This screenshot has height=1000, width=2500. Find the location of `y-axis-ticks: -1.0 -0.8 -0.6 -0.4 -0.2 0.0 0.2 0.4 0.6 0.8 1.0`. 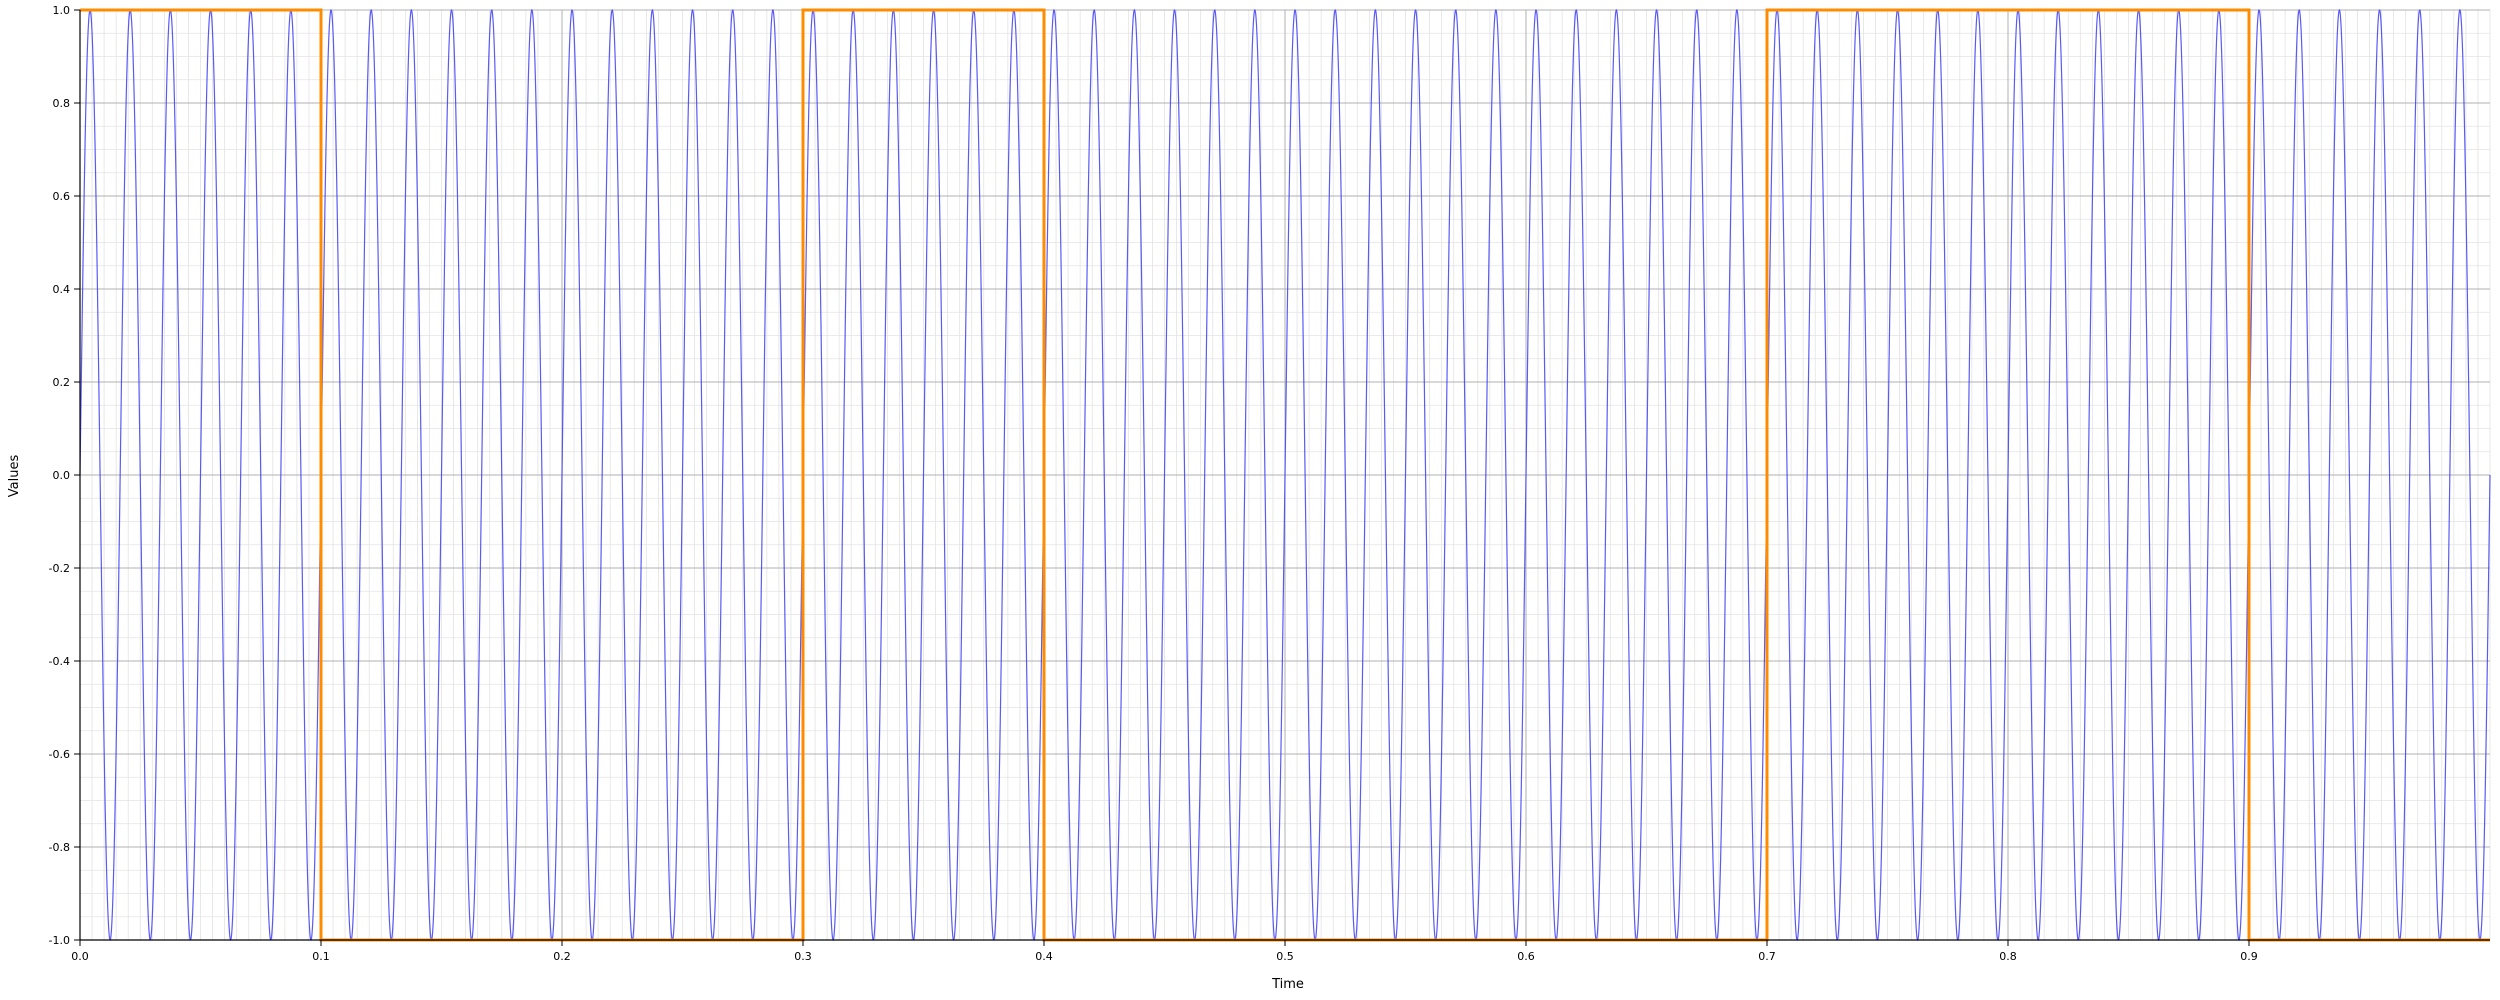

y-axis-ticks: -1.0 -0.8 -0.6 -0.4 -0.2 0.0 0.2 0.4 0.6 0.8 1.0 is located at coordinates (64, 475).